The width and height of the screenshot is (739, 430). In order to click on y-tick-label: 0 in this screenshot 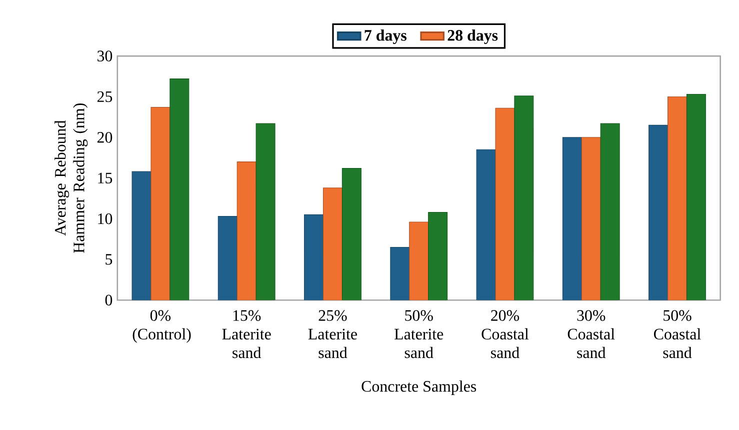, I will do `click(108, 300)`.